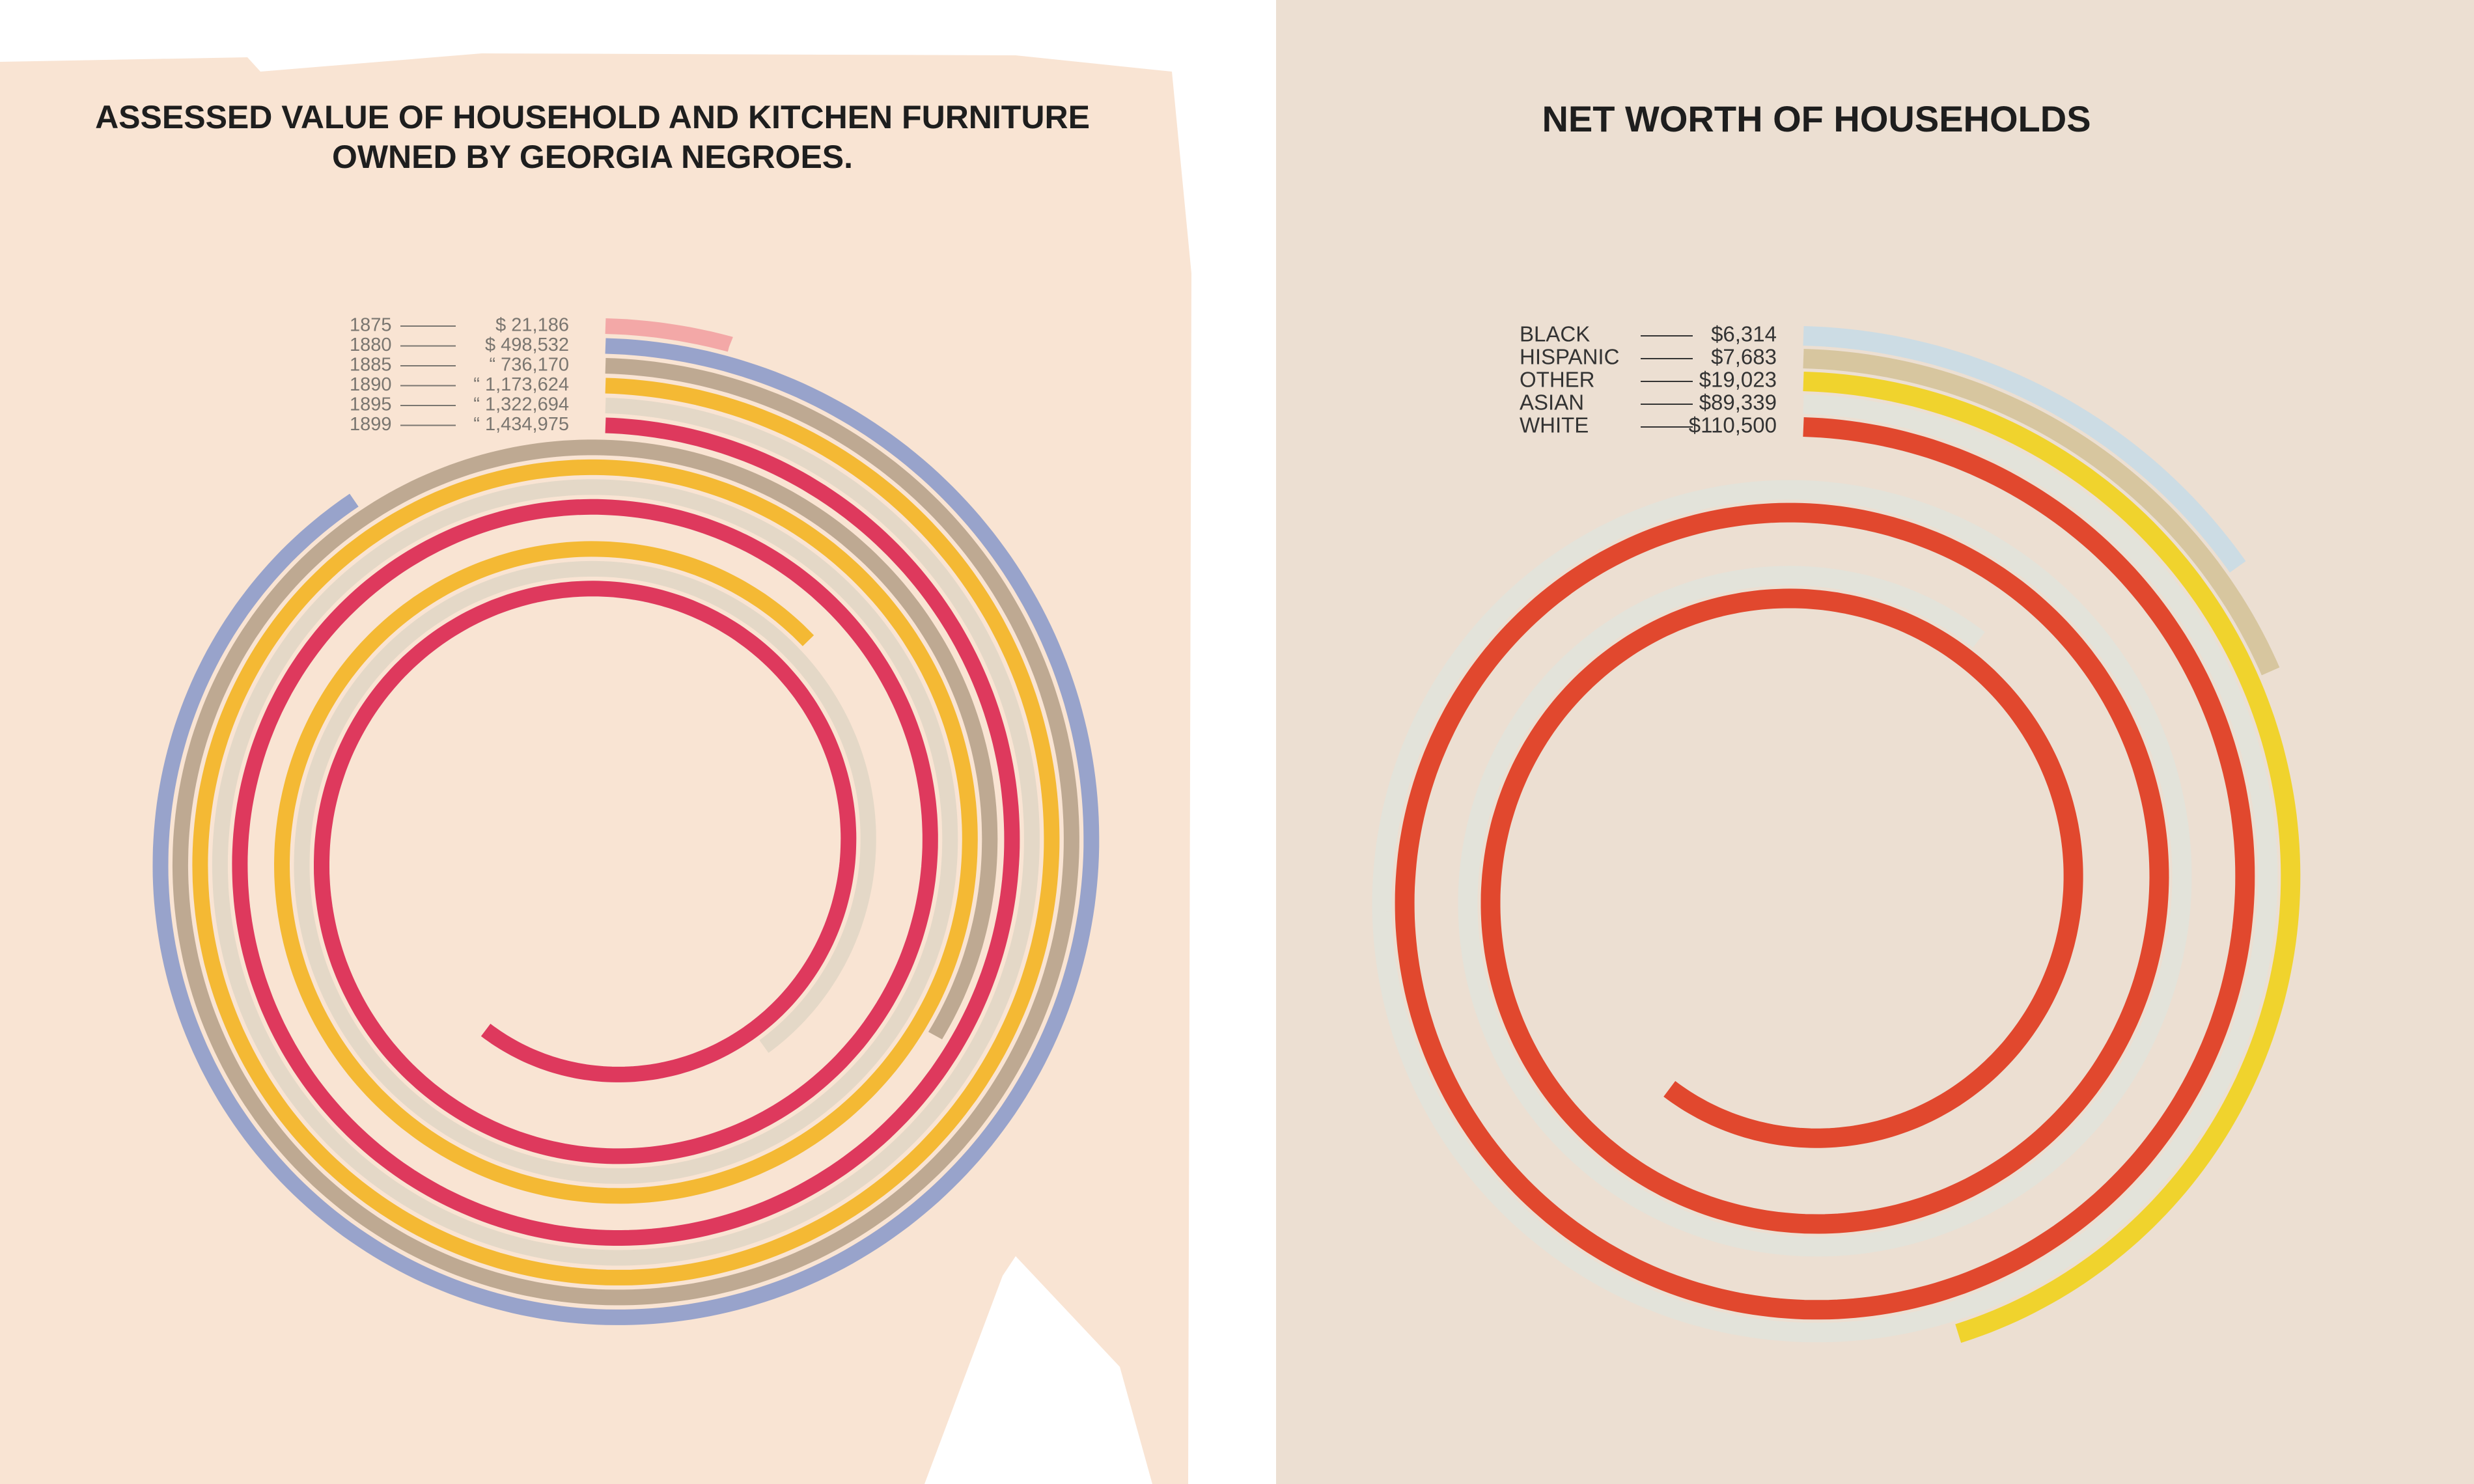  What do you see at coordinates (1554, 425) in the screenshot?
I see `category-label: WHITE` at bounding box center [1554, 425].